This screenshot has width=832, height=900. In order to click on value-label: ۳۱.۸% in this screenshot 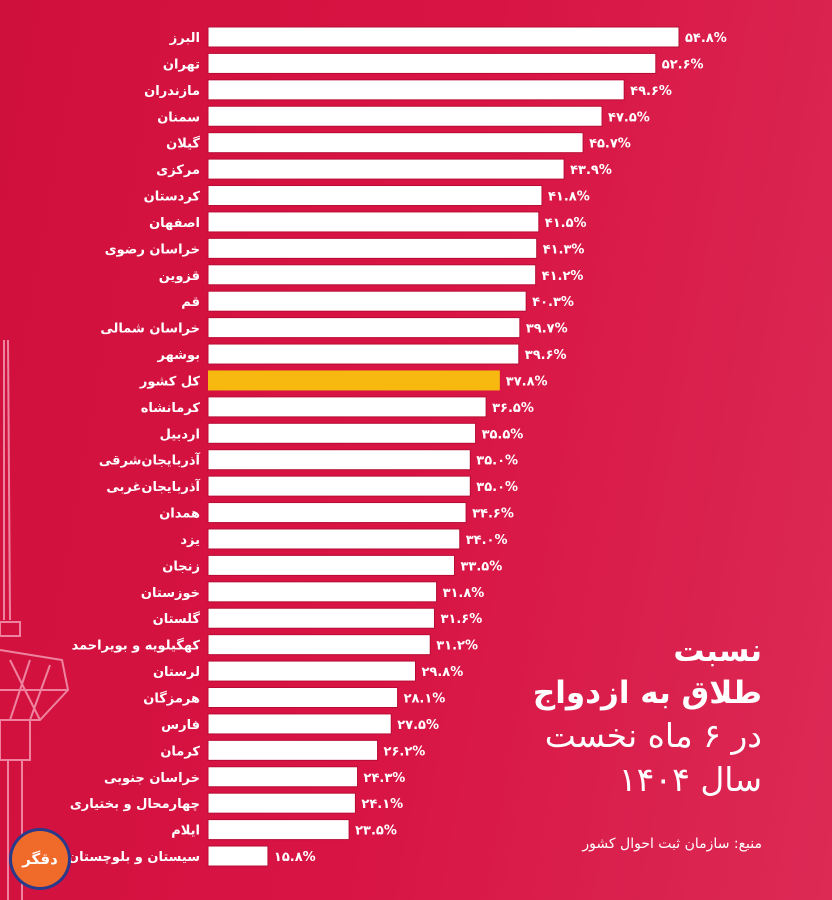, I will do `click(464, 593)`.